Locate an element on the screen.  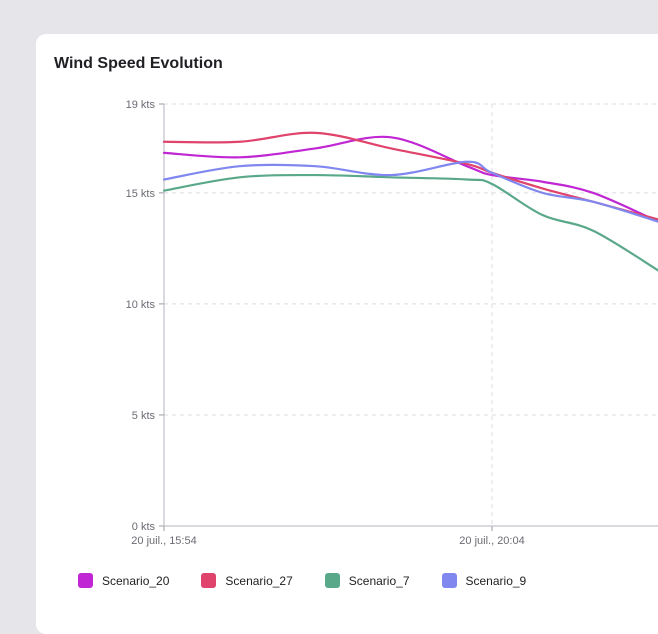
y-tick-label: 15 kts is located at coordinates (141, 194).